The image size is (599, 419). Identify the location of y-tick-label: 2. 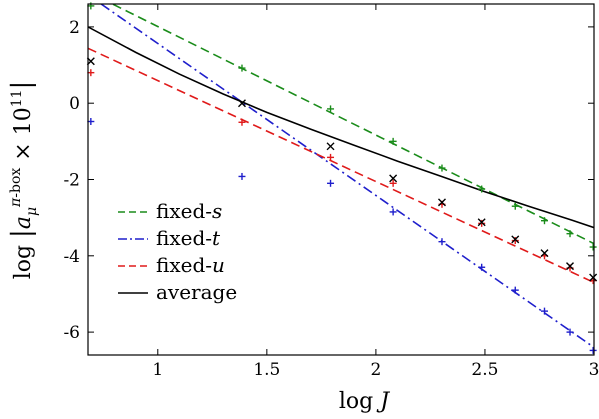
(74, 28).